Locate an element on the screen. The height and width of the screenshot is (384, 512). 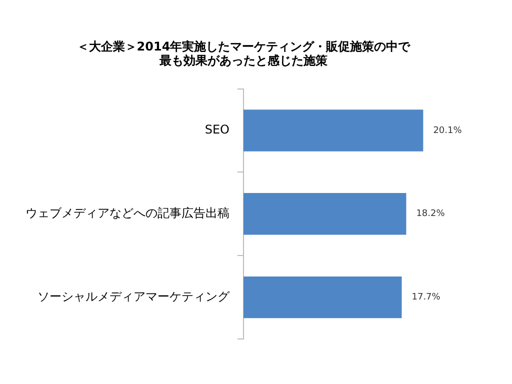
y-tick-label: SEO is located at coordinates (217, 129).